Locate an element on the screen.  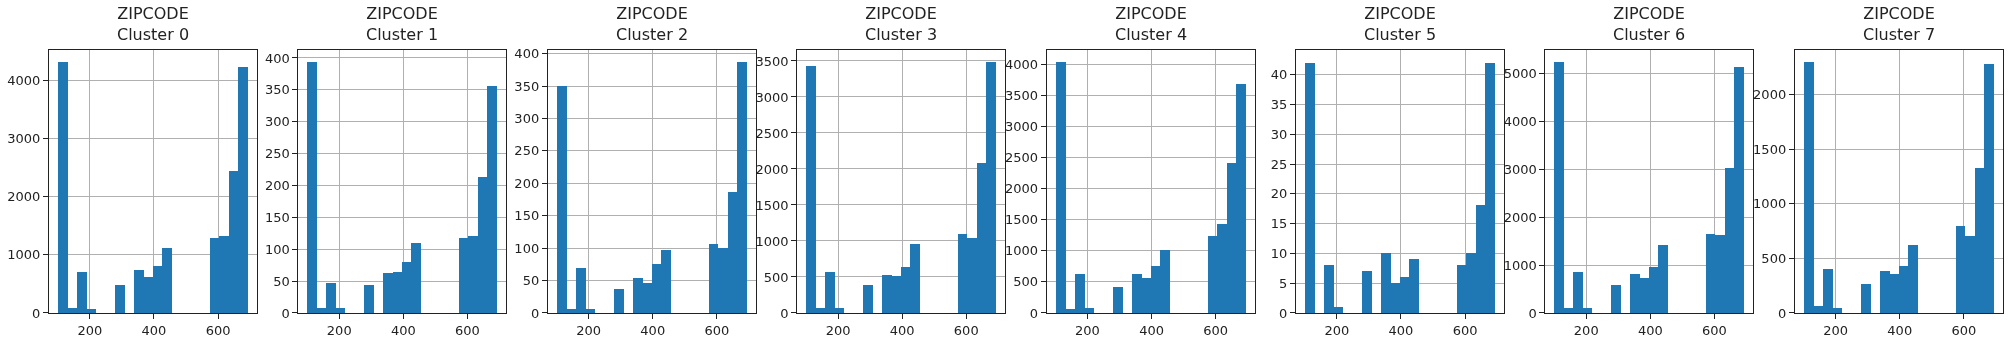
chart-title: ZIPCODE Cluster 1 is located at coordinates (402, 24).